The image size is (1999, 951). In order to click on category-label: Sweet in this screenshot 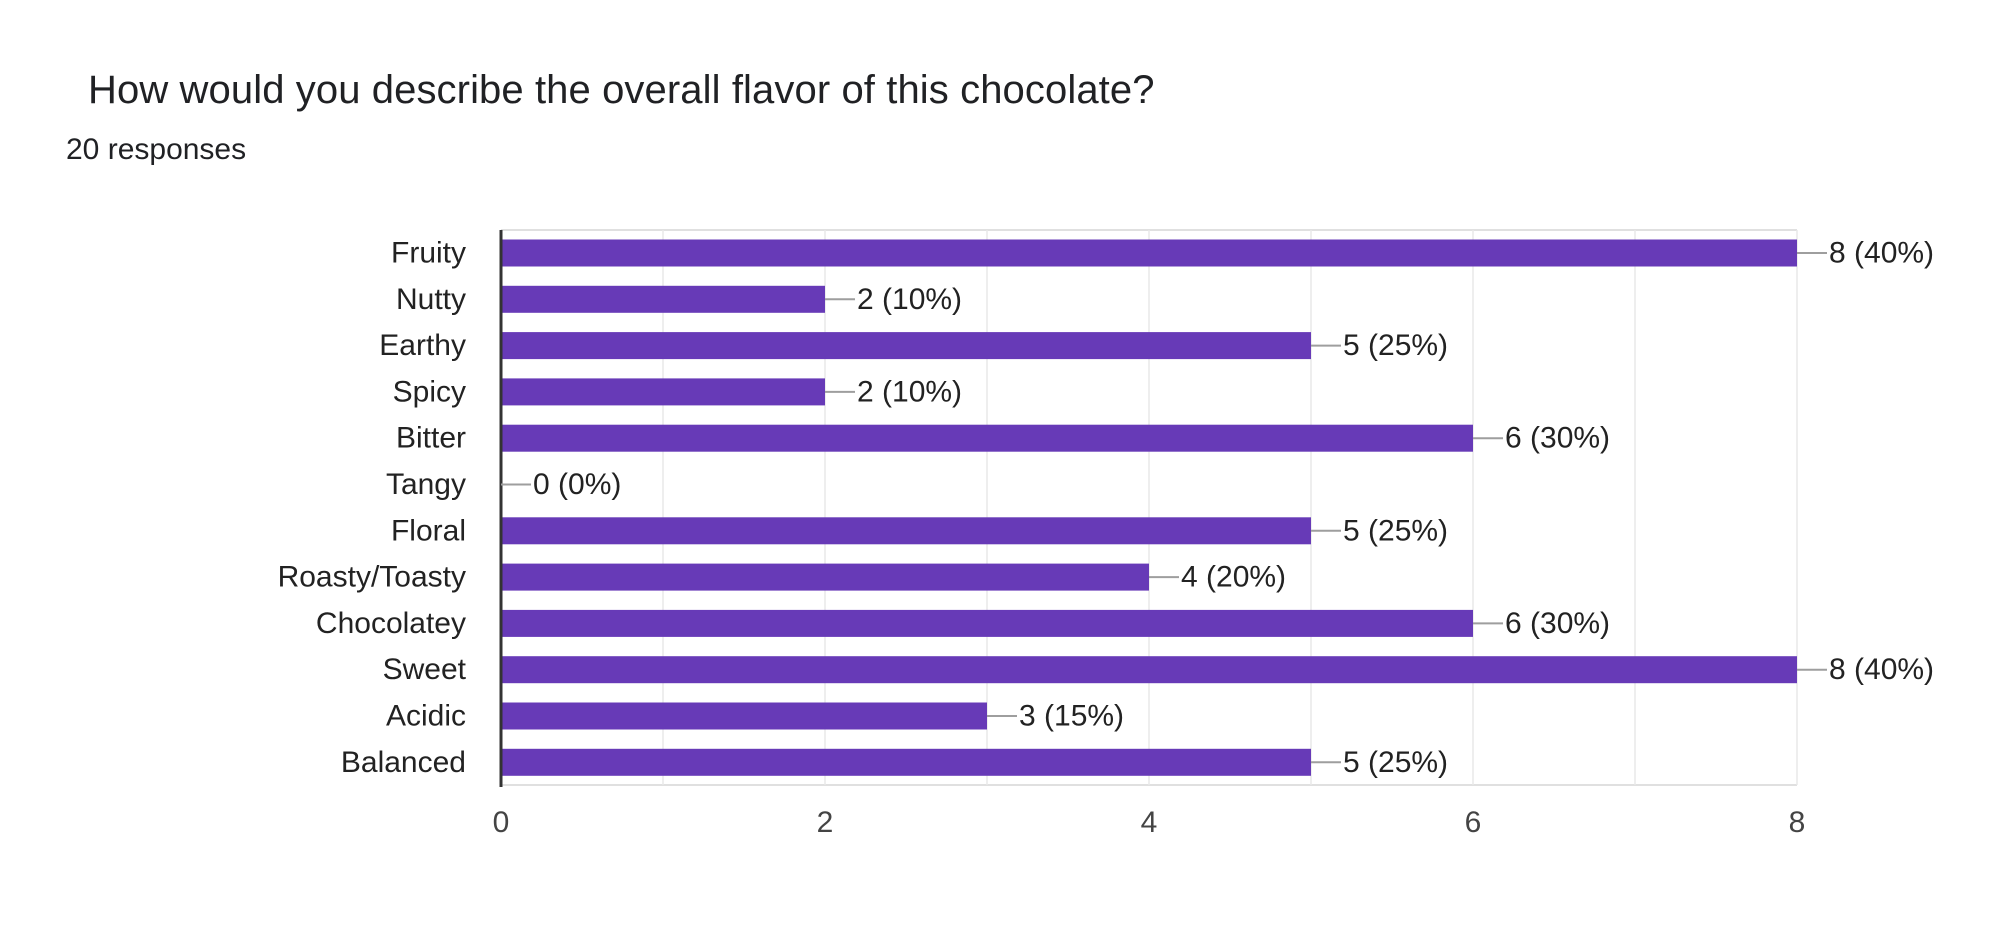, I will do `click(425, 669)`.